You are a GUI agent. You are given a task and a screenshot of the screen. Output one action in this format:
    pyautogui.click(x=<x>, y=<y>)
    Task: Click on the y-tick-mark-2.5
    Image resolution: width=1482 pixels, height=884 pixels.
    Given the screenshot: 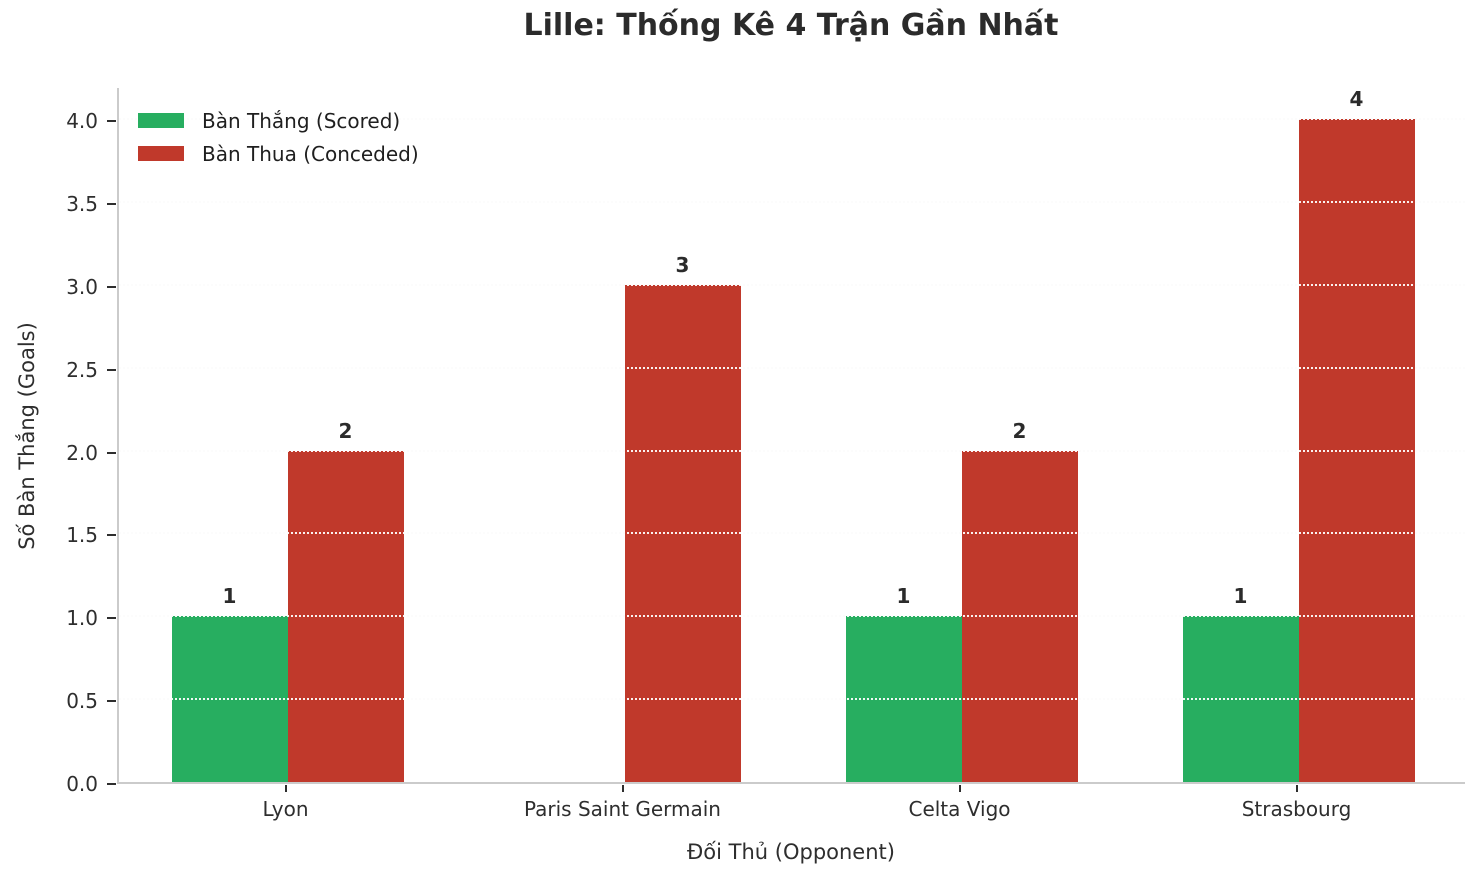 What is the action you would take?
    pyautogui.click(x=111, y=369)
    